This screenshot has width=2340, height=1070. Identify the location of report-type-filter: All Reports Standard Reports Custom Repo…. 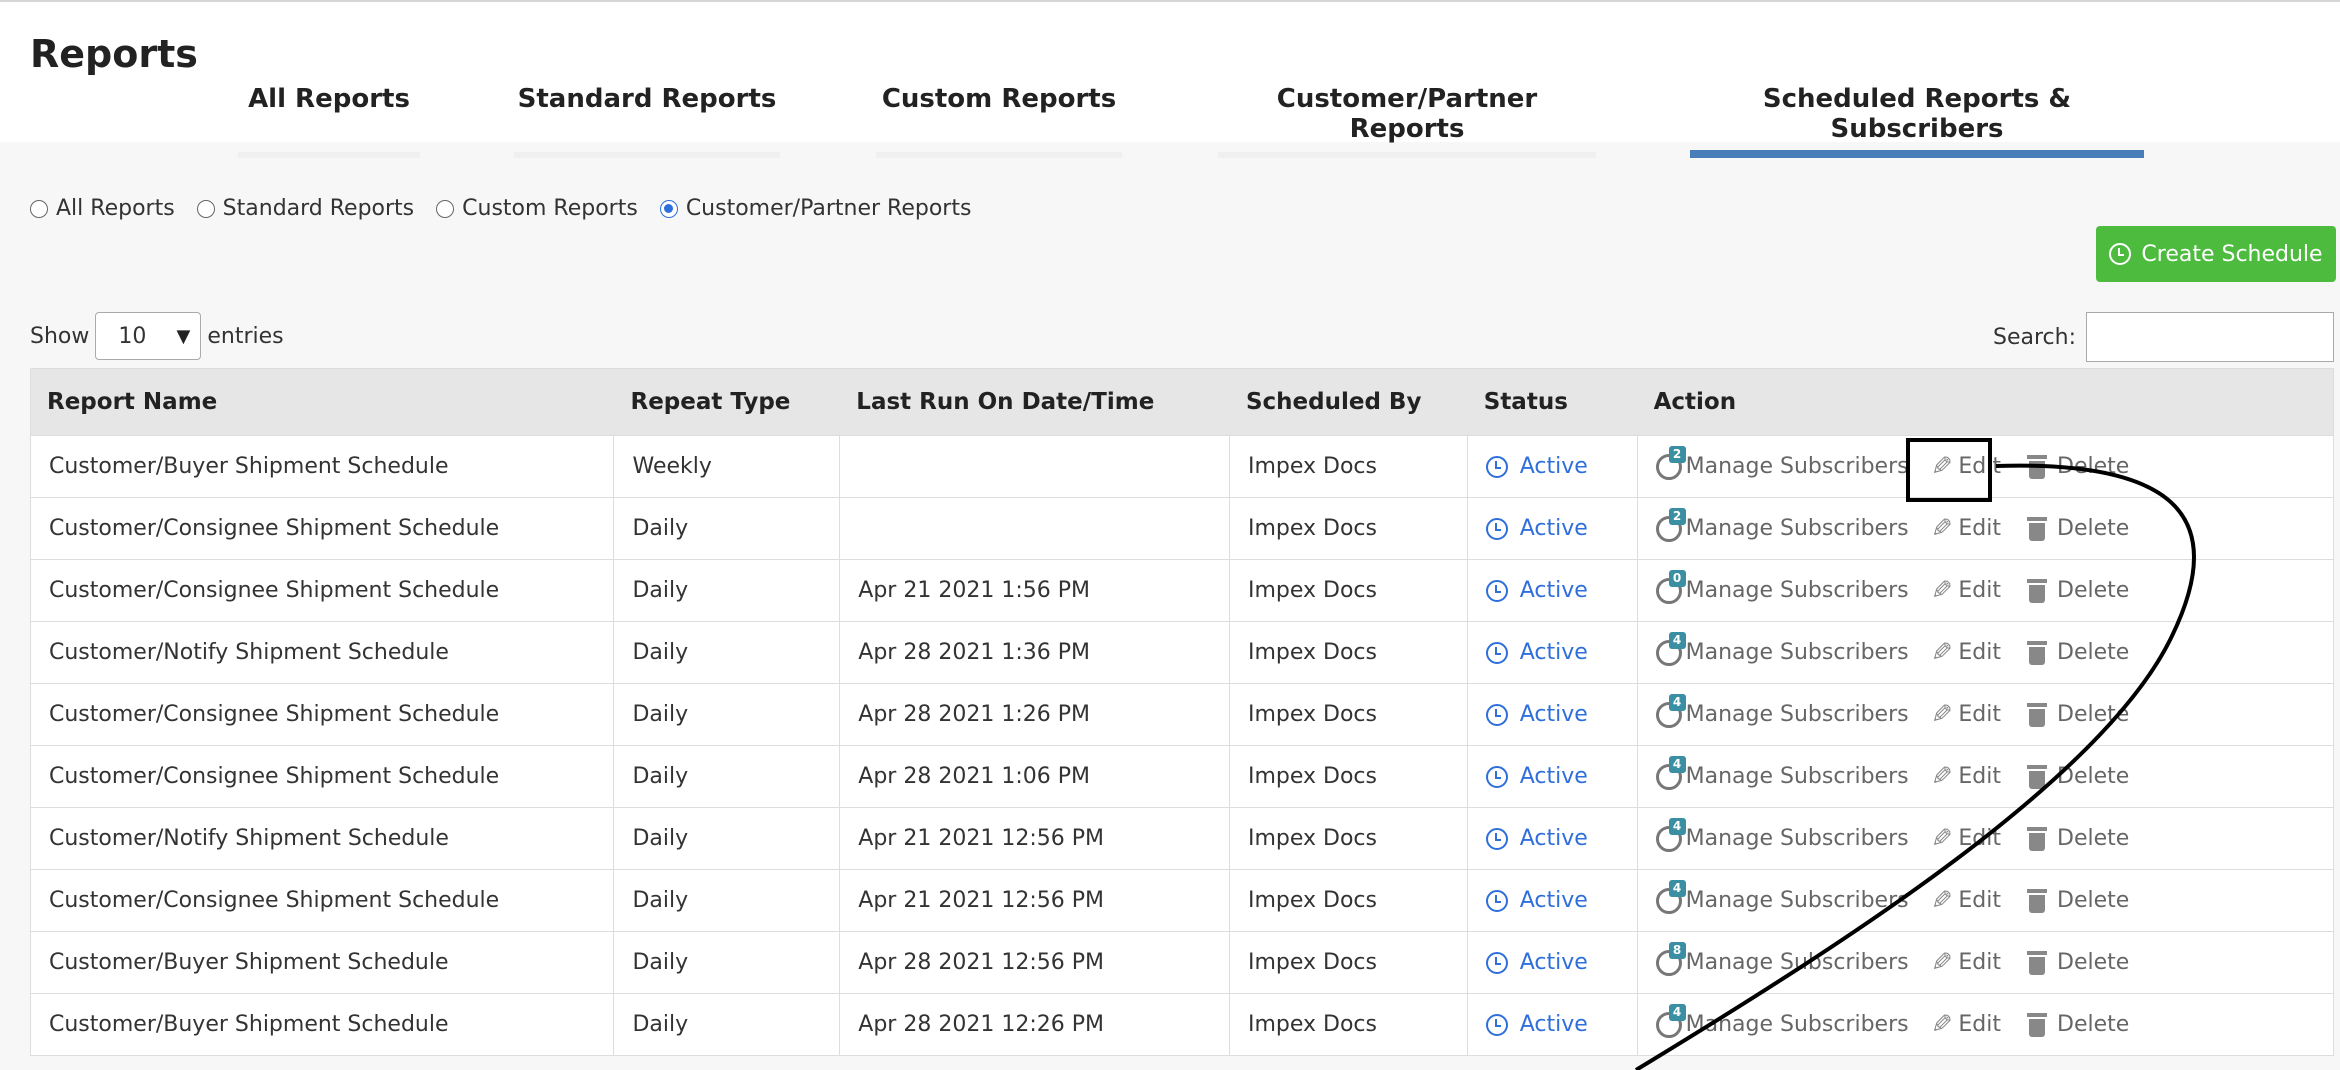
(511, 208).